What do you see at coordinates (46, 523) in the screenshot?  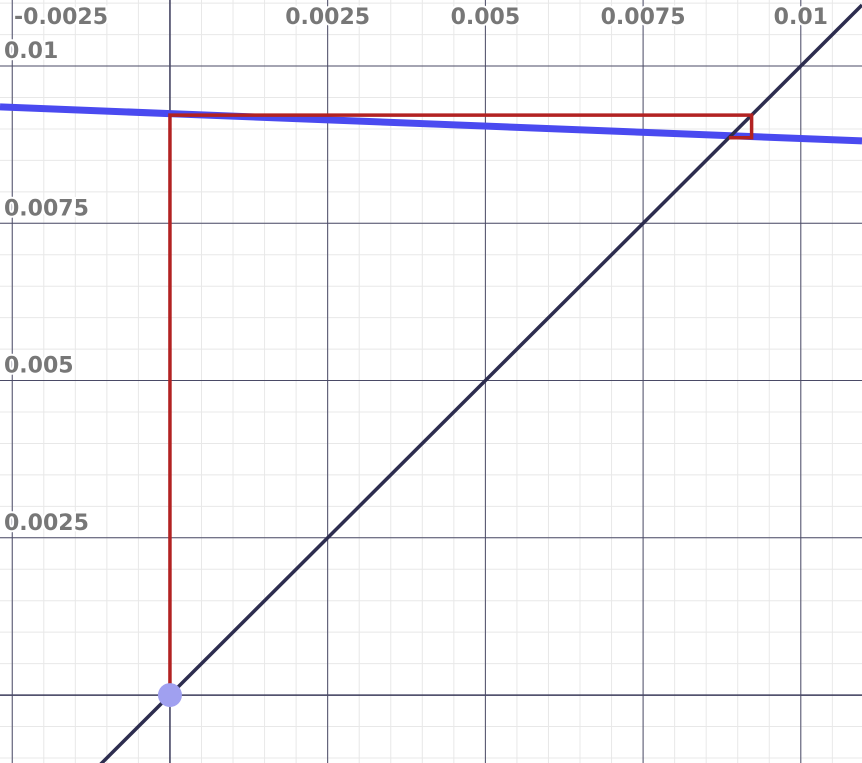 I see `y-tick-label: 0.0025` at bounding box center [46, 523].